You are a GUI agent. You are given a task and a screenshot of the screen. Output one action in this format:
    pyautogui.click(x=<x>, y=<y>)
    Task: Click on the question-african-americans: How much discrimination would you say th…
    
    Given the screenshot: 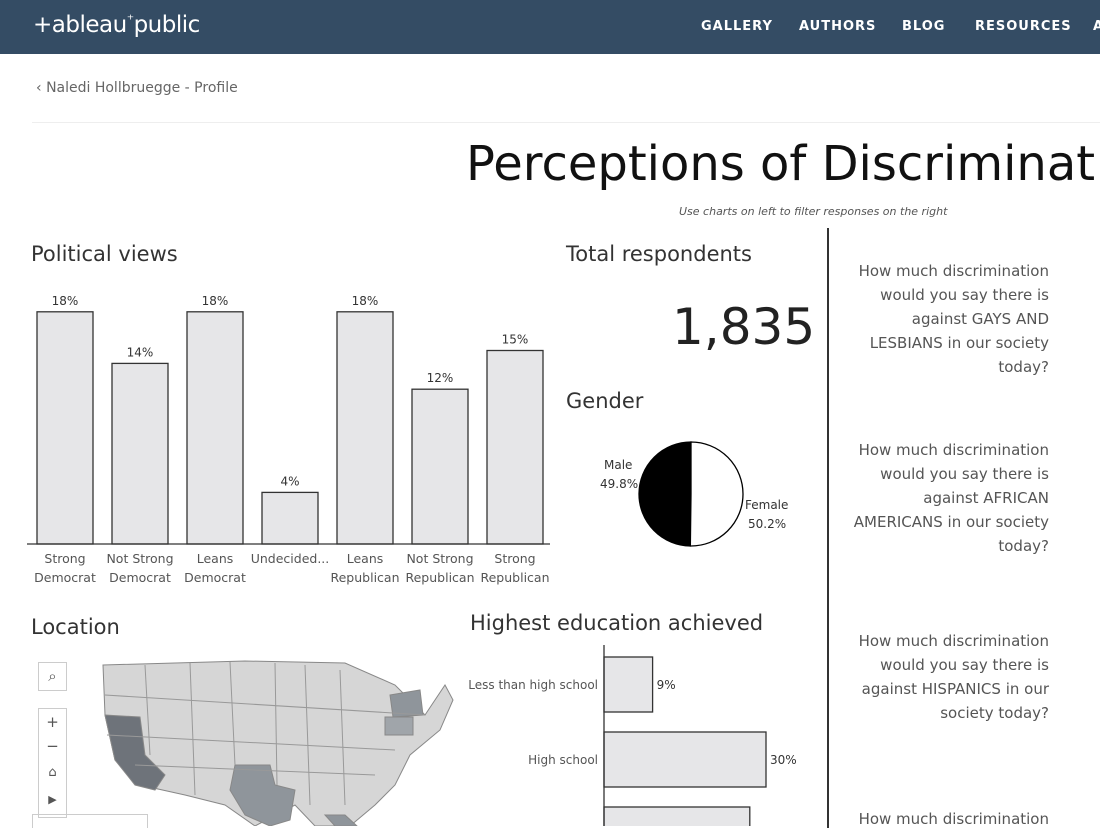 What is the action you would take?
    pyautogui.click(x=951, y=498)
    